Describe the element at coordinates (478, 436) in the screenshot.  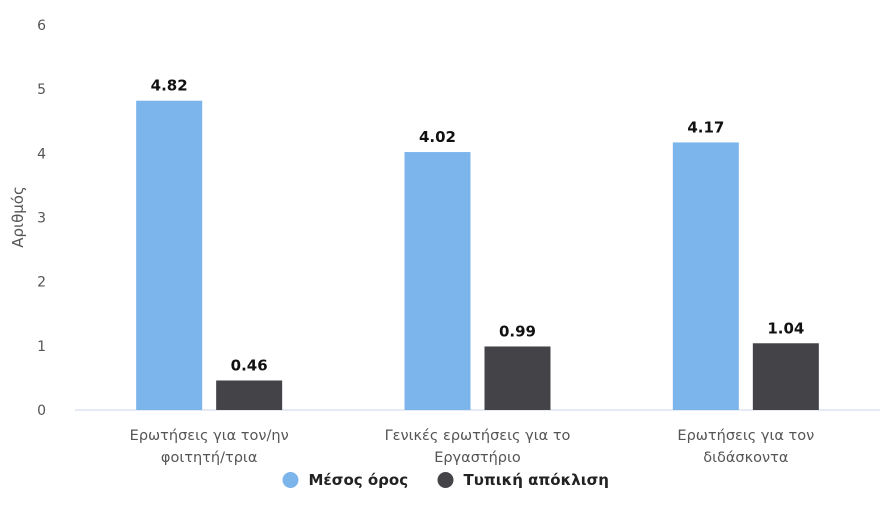
I see `x-tick-label-line: Γενικές ερωτήσεις για το` at that location.